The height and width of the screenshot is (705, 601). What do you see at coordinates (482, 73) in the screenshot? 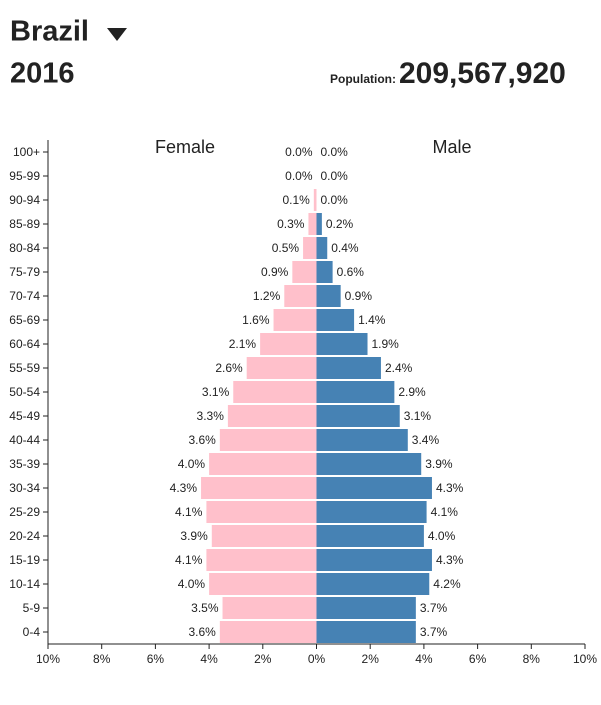
I see `population: 209,567,920` at bounding box center [482, 73].